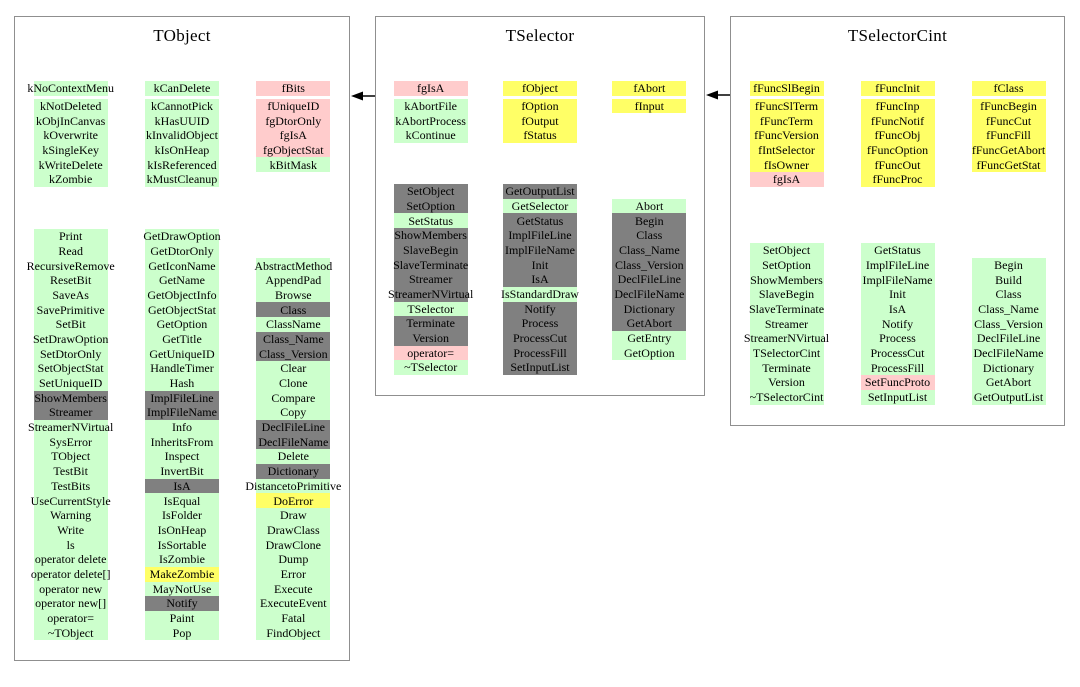 The width and height of the screenshot is (1080, 687). What do you see at coordinates (649, 279) in the screenshot?
I see `method-cell: DeclFileLine` at bounding box center [649, 279].